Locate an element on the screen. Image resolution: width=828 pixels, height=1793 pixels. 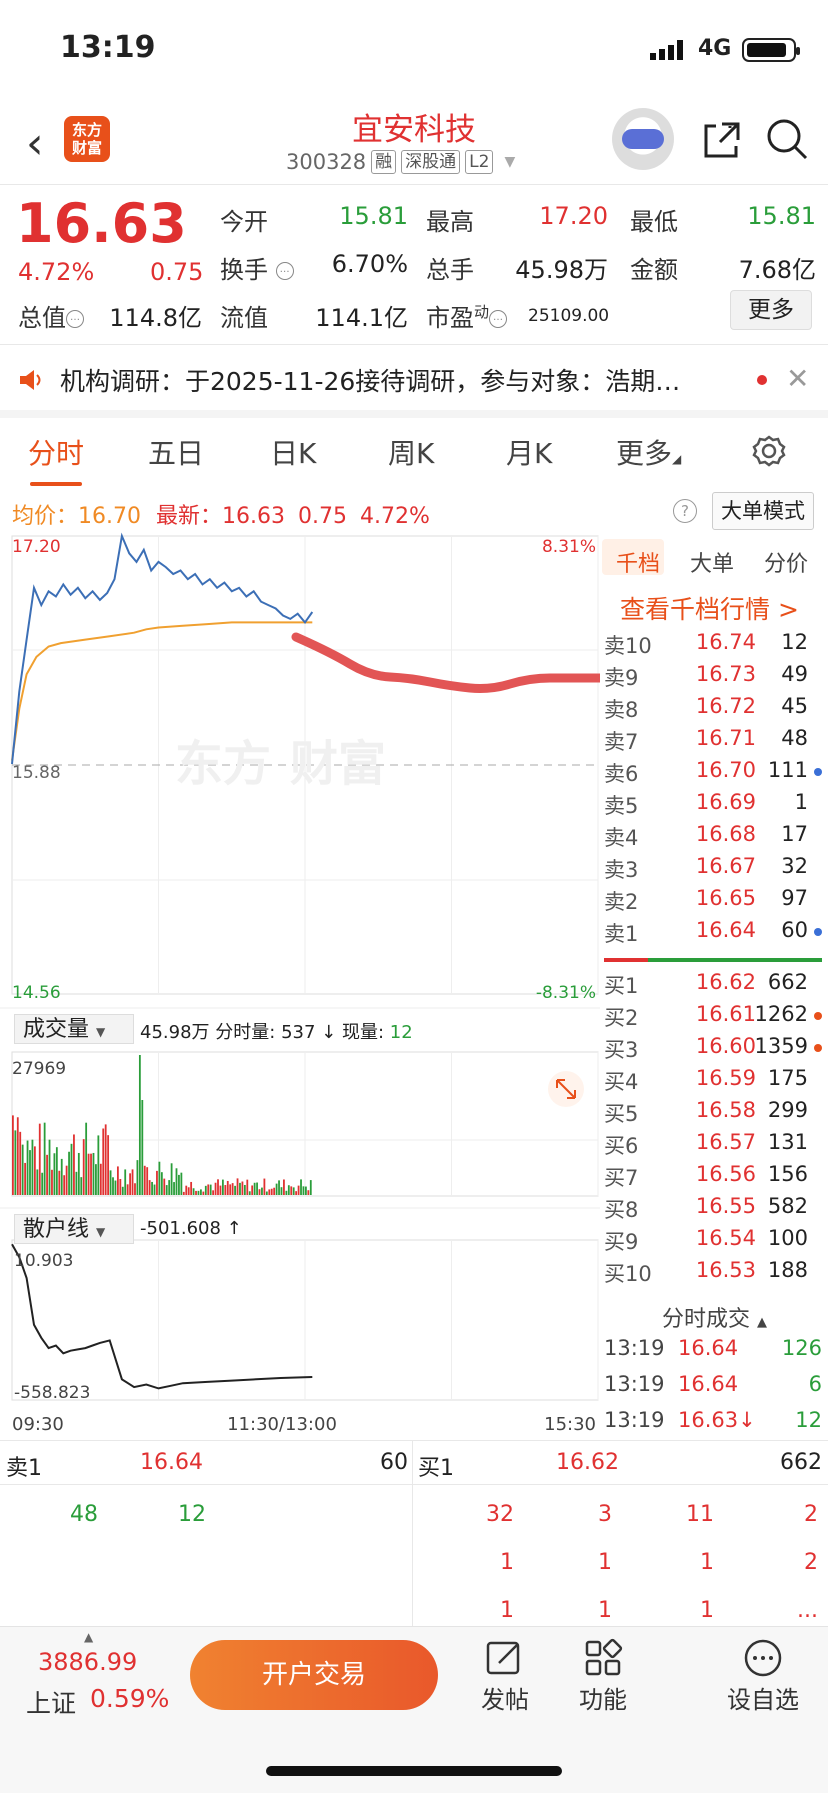
tab-monthly-k: 月K is located at coordinates (529, 453).